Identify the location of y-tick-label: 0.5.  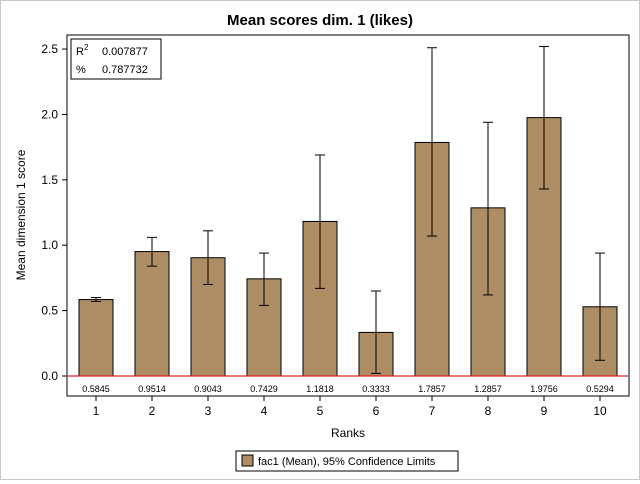
(49, 311).